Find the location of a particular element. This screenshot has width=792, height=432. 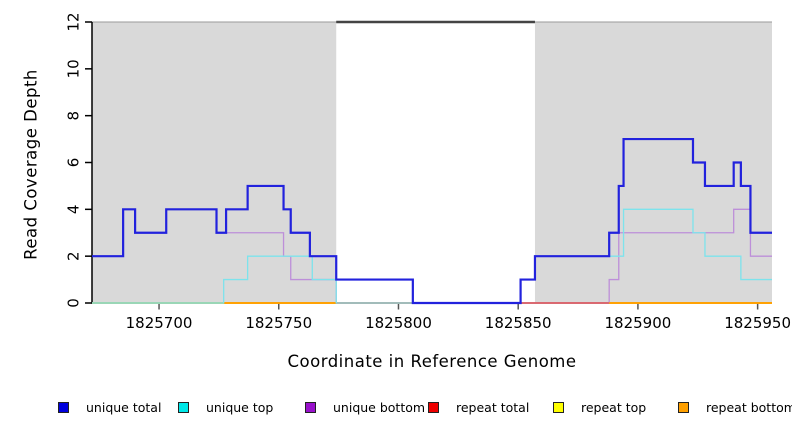

legend-item-repeat-top: repeat top is located at coordinates (599, 407).